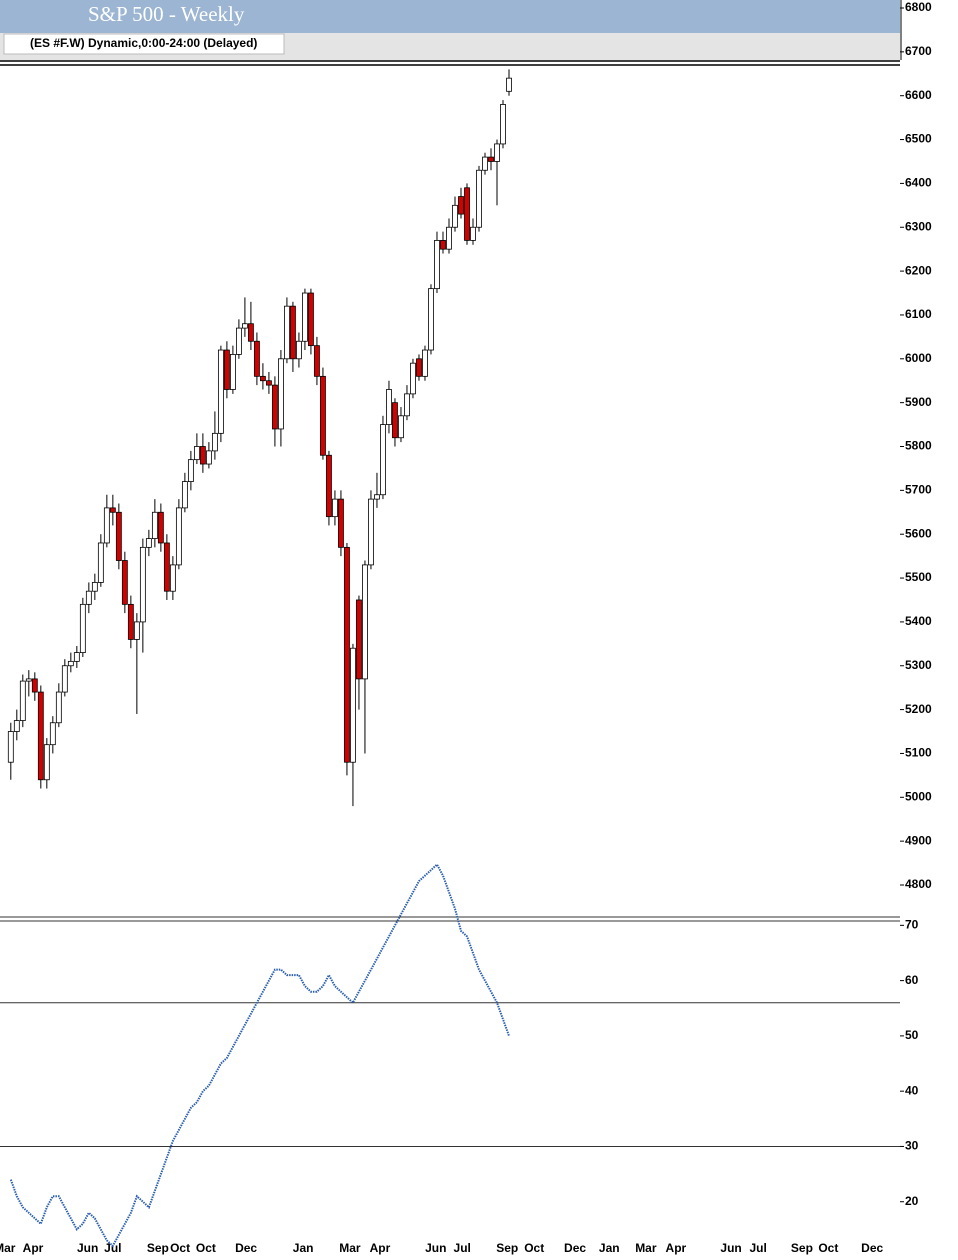  I want to click on y-tick-label: 6600, so click(918, 95).